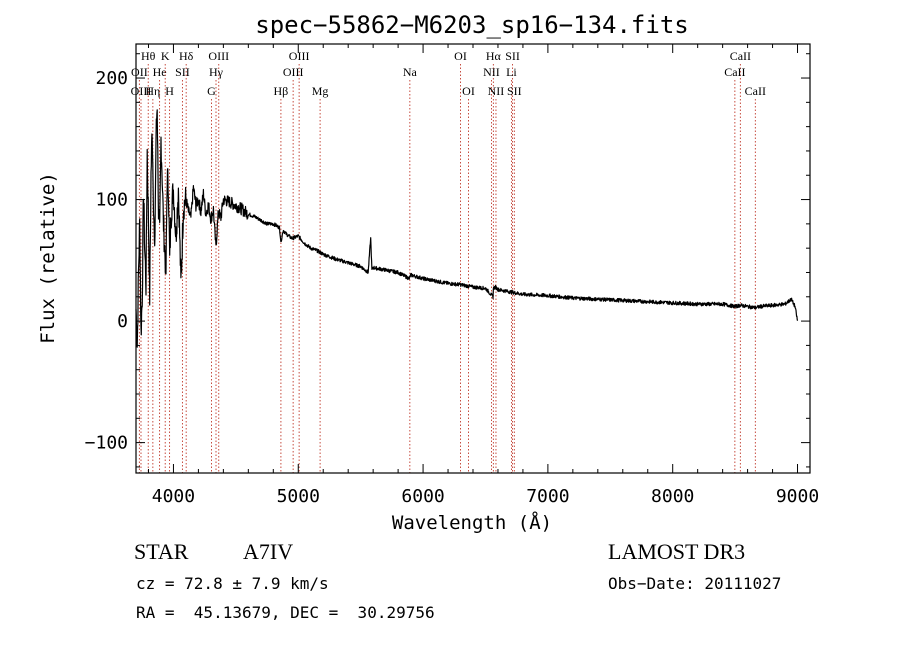 The width and height of the screenshot is (900, 649). I want to click on reference-line-label: OII, so click(139, 72).